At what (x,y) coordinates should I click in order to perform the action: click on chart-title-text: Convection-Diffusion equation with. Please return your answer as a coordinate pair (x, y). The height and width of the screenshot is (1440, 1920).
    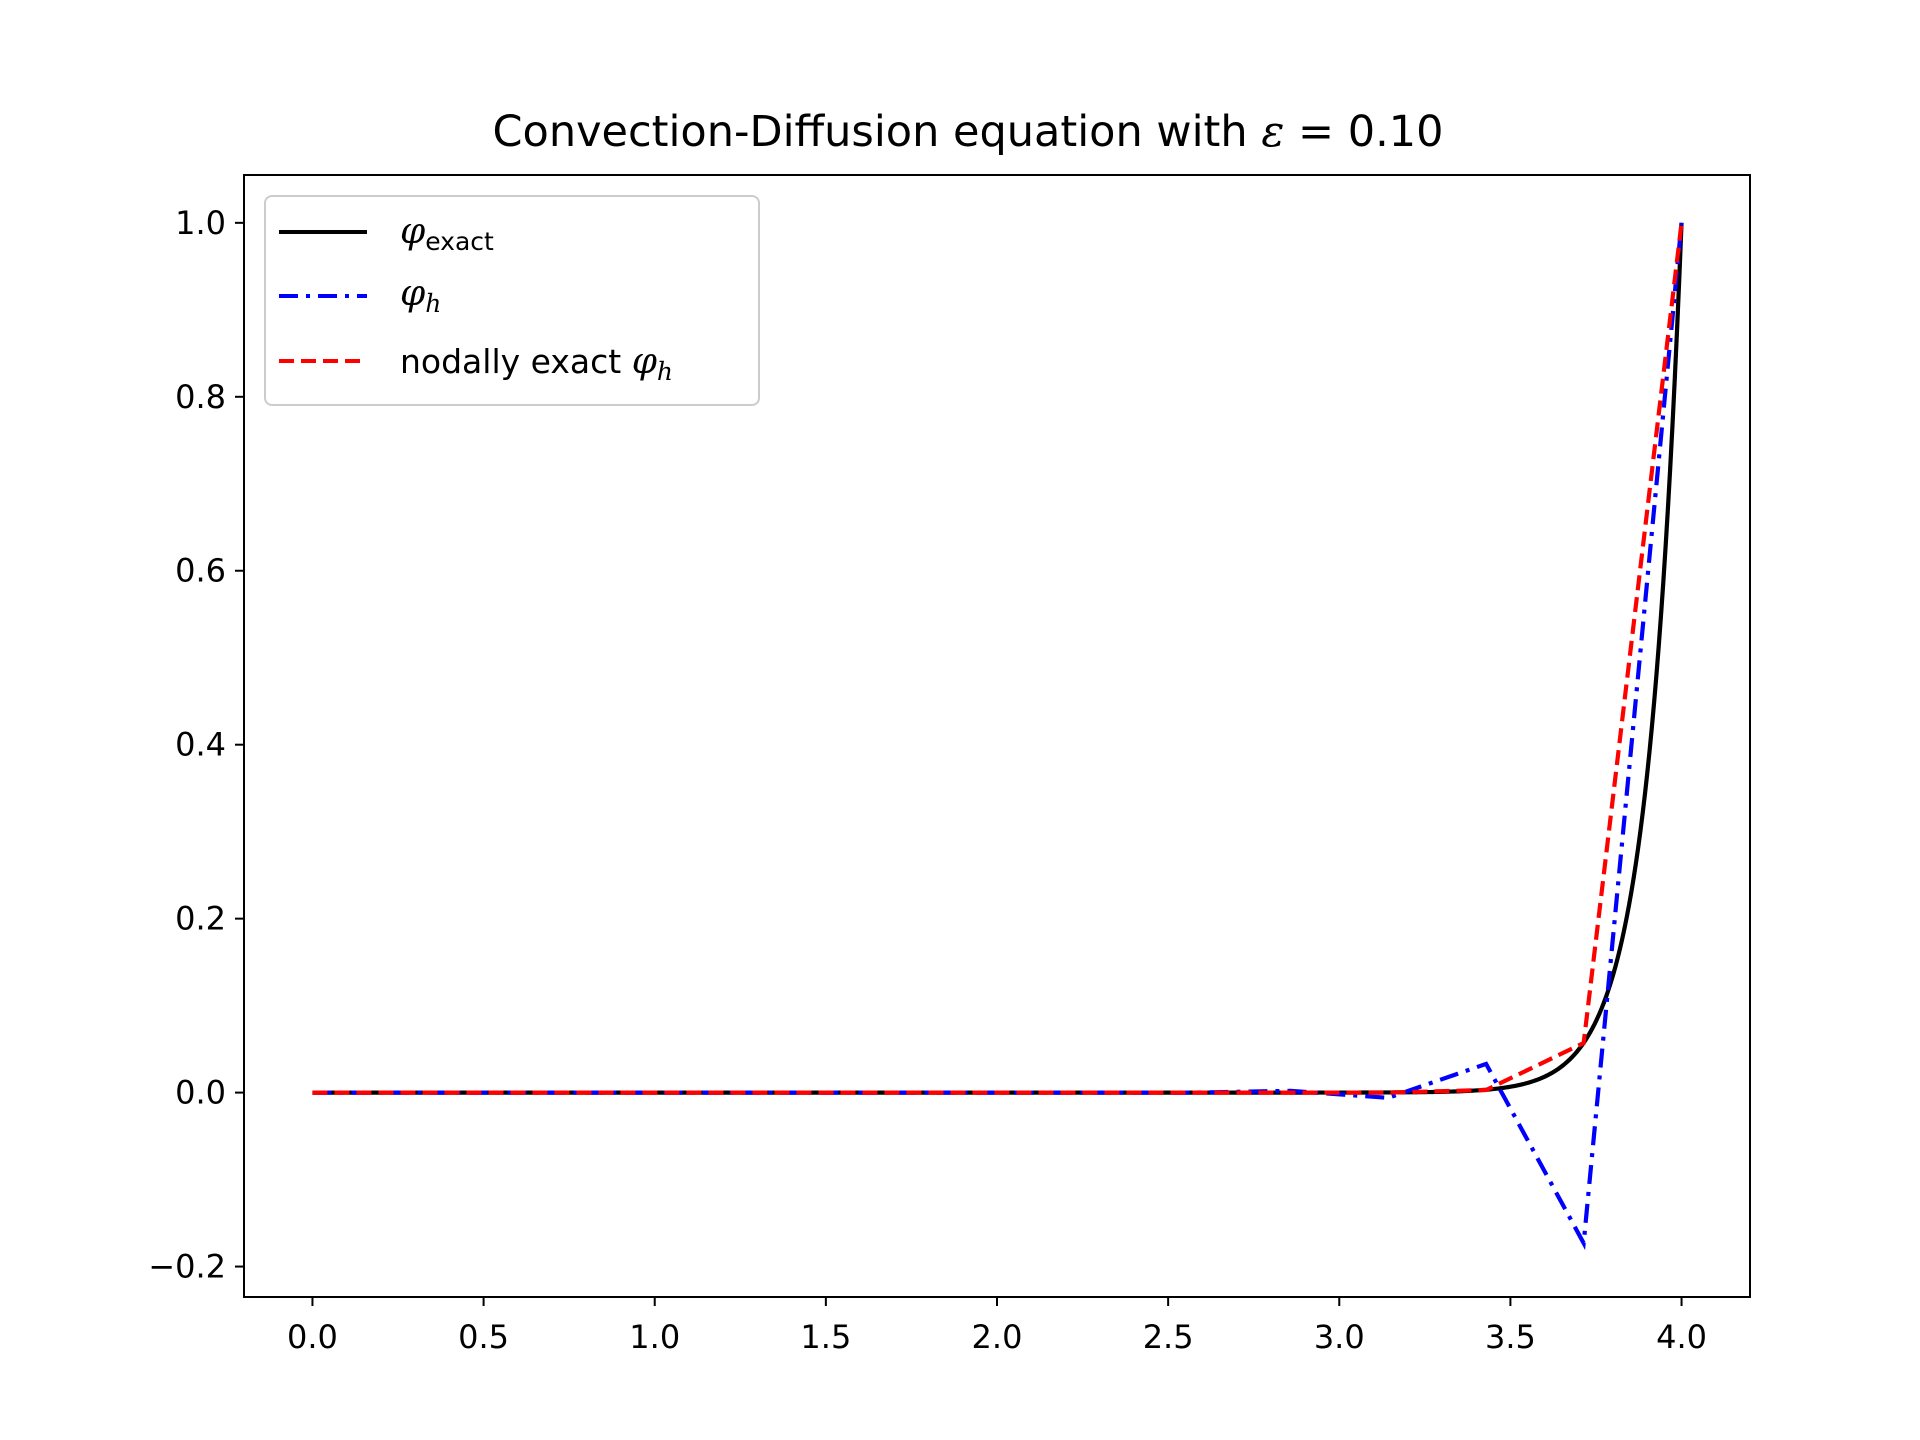
    Looking at the image, I should click on (876, 132).